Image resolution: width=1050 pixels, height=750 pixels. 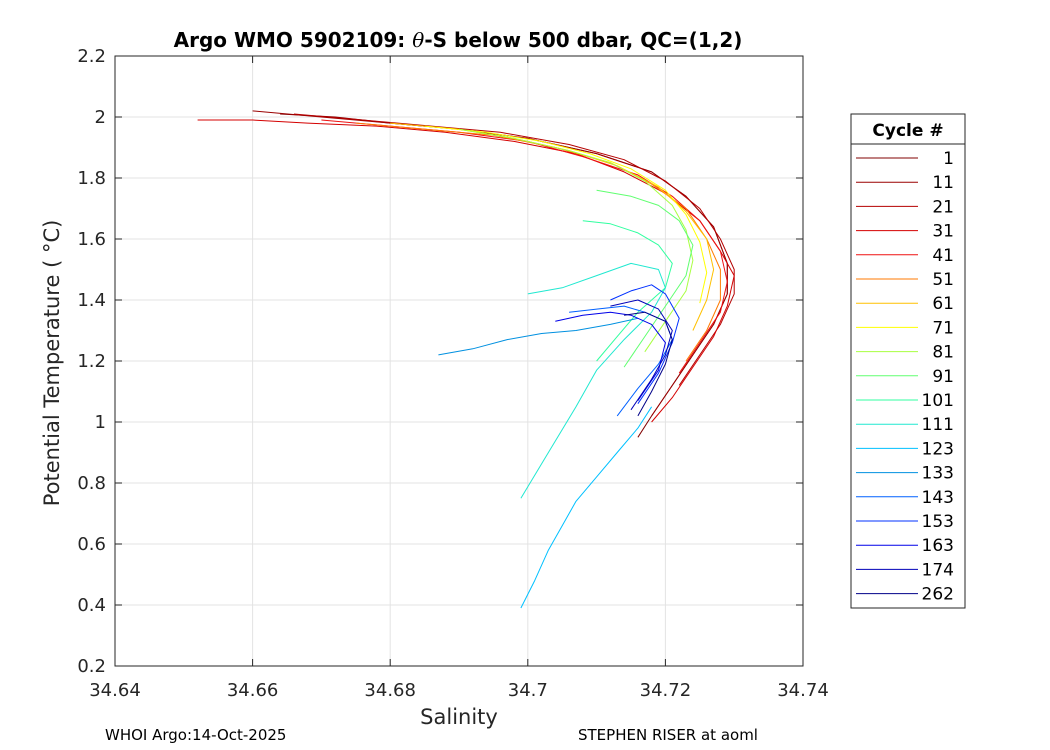 What do you see at coordinates (938, 474) in the screenshot?
I see `legend-label: 133` at bounding box center [938, 474].